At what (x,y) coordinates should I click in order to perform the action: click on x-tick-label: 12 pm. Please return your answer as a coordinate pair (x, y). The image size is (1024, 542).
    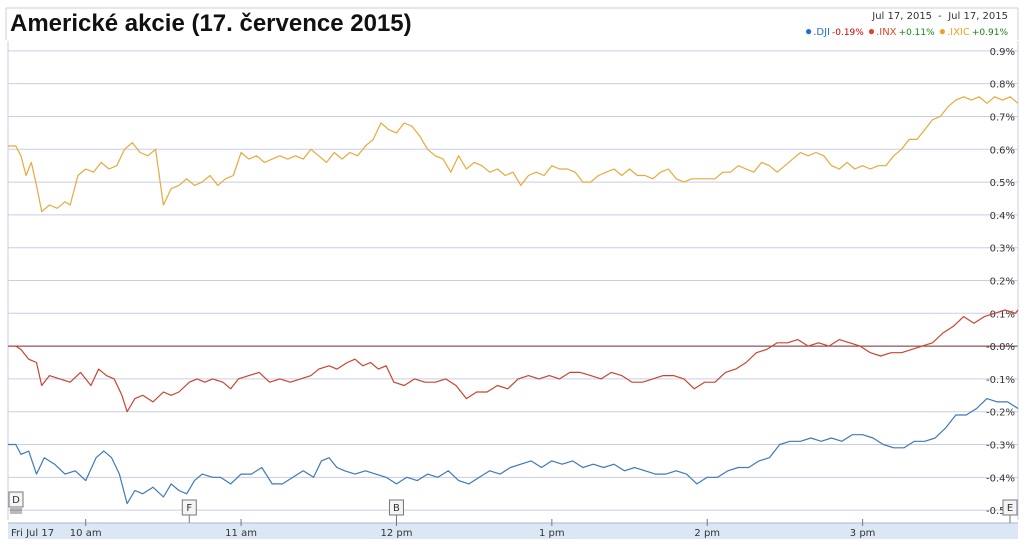
    Looking at the image, I should click on (396, 533).